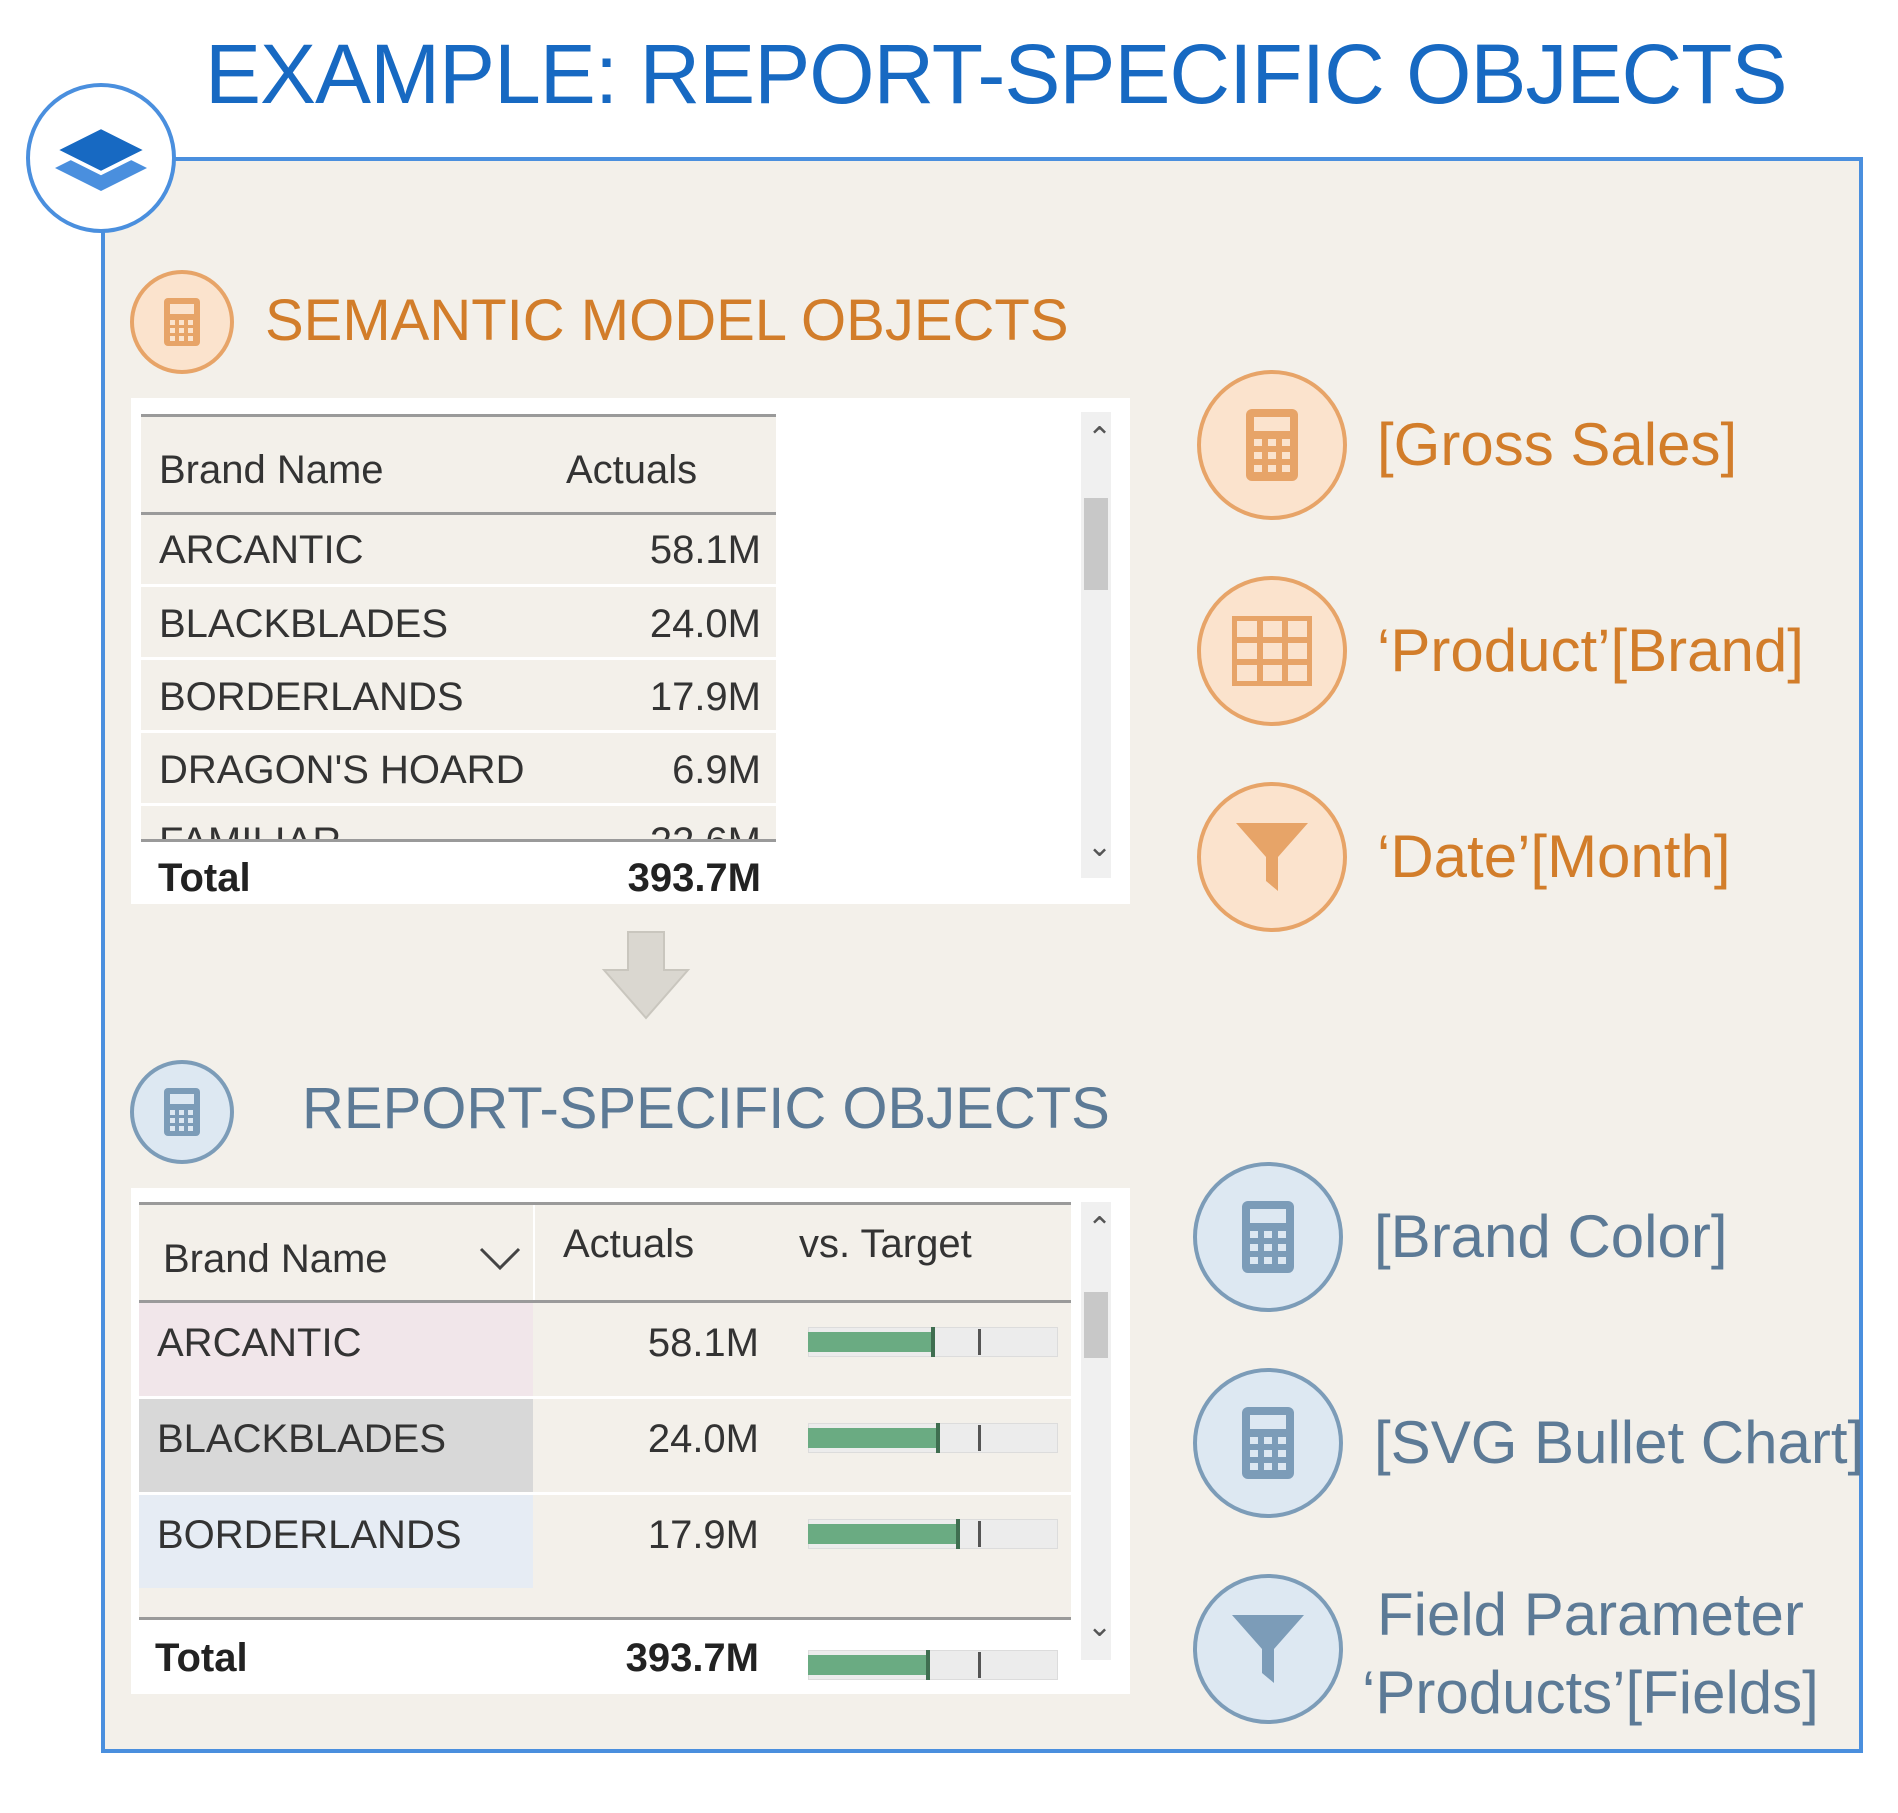  Describe the element at coordinates (534, 1253) in the screenshot. I see `header-column-divider` at that location.